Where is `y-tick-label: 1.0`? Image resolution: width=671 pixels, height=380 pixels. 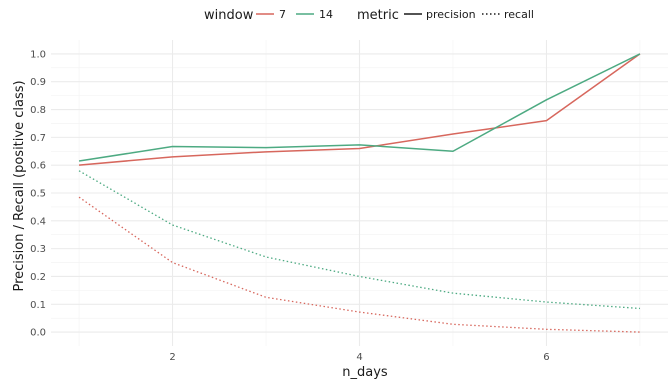
y-tick-label: 1.0 is located at coordinates (38, 54).